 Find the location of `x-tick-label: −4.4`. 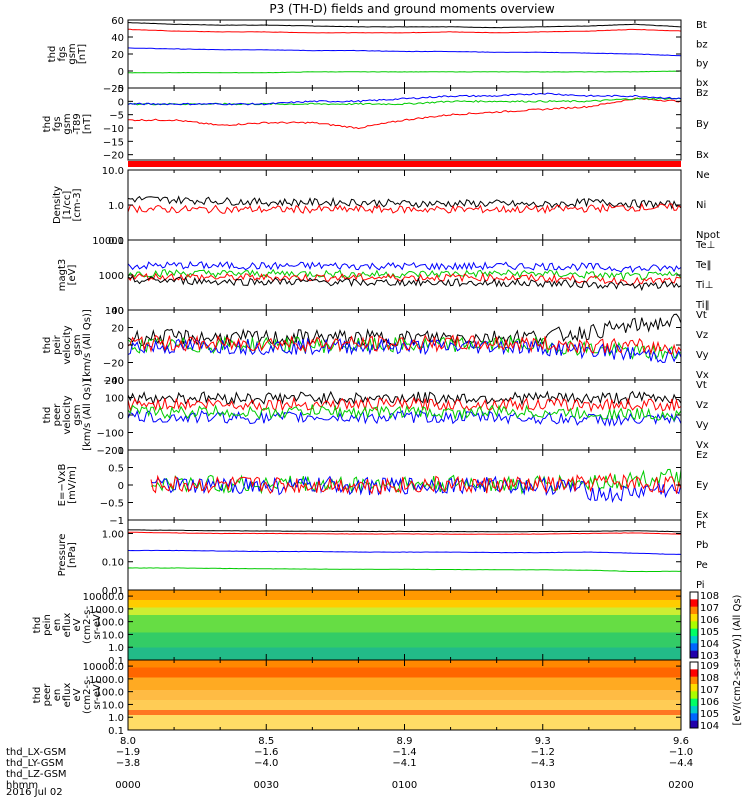

x-tick-label: −4.4 is located at coordinates (681, 763).